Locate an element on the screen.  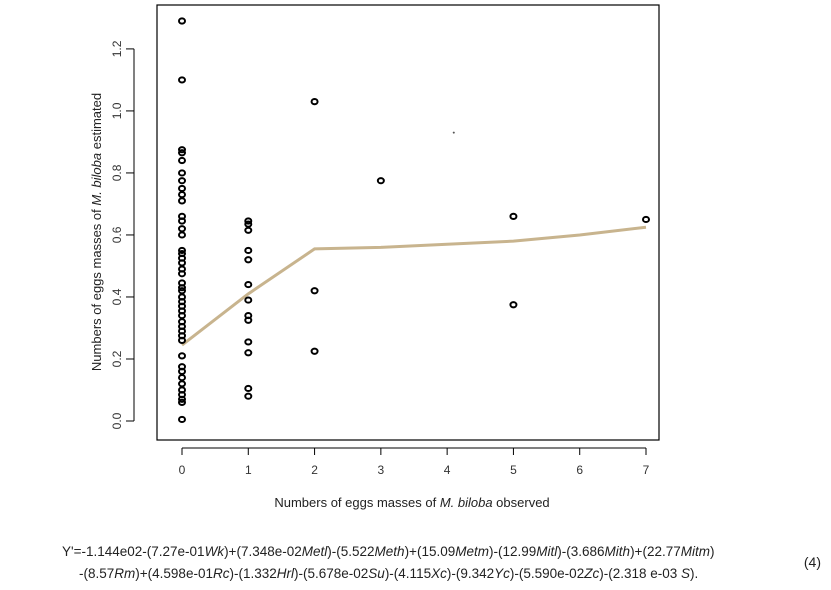
y-tick-label: 1.0 is located at coordinates (117, 110).